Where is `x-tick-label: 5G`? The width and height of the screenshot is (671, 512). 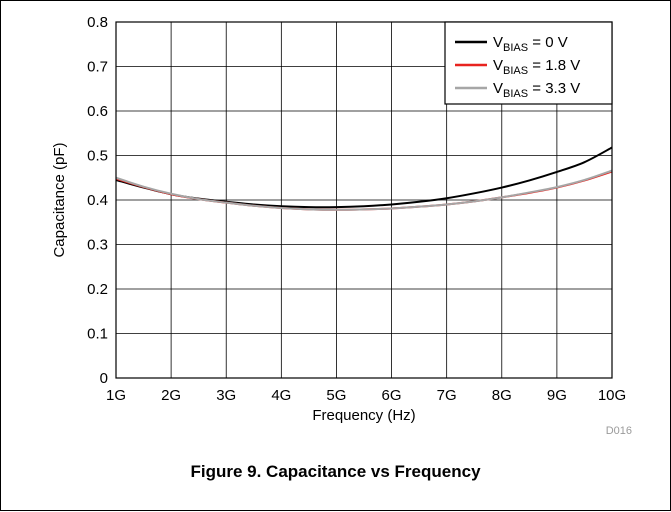 x-tick-label: 5G is located at coordinates (336, 395).